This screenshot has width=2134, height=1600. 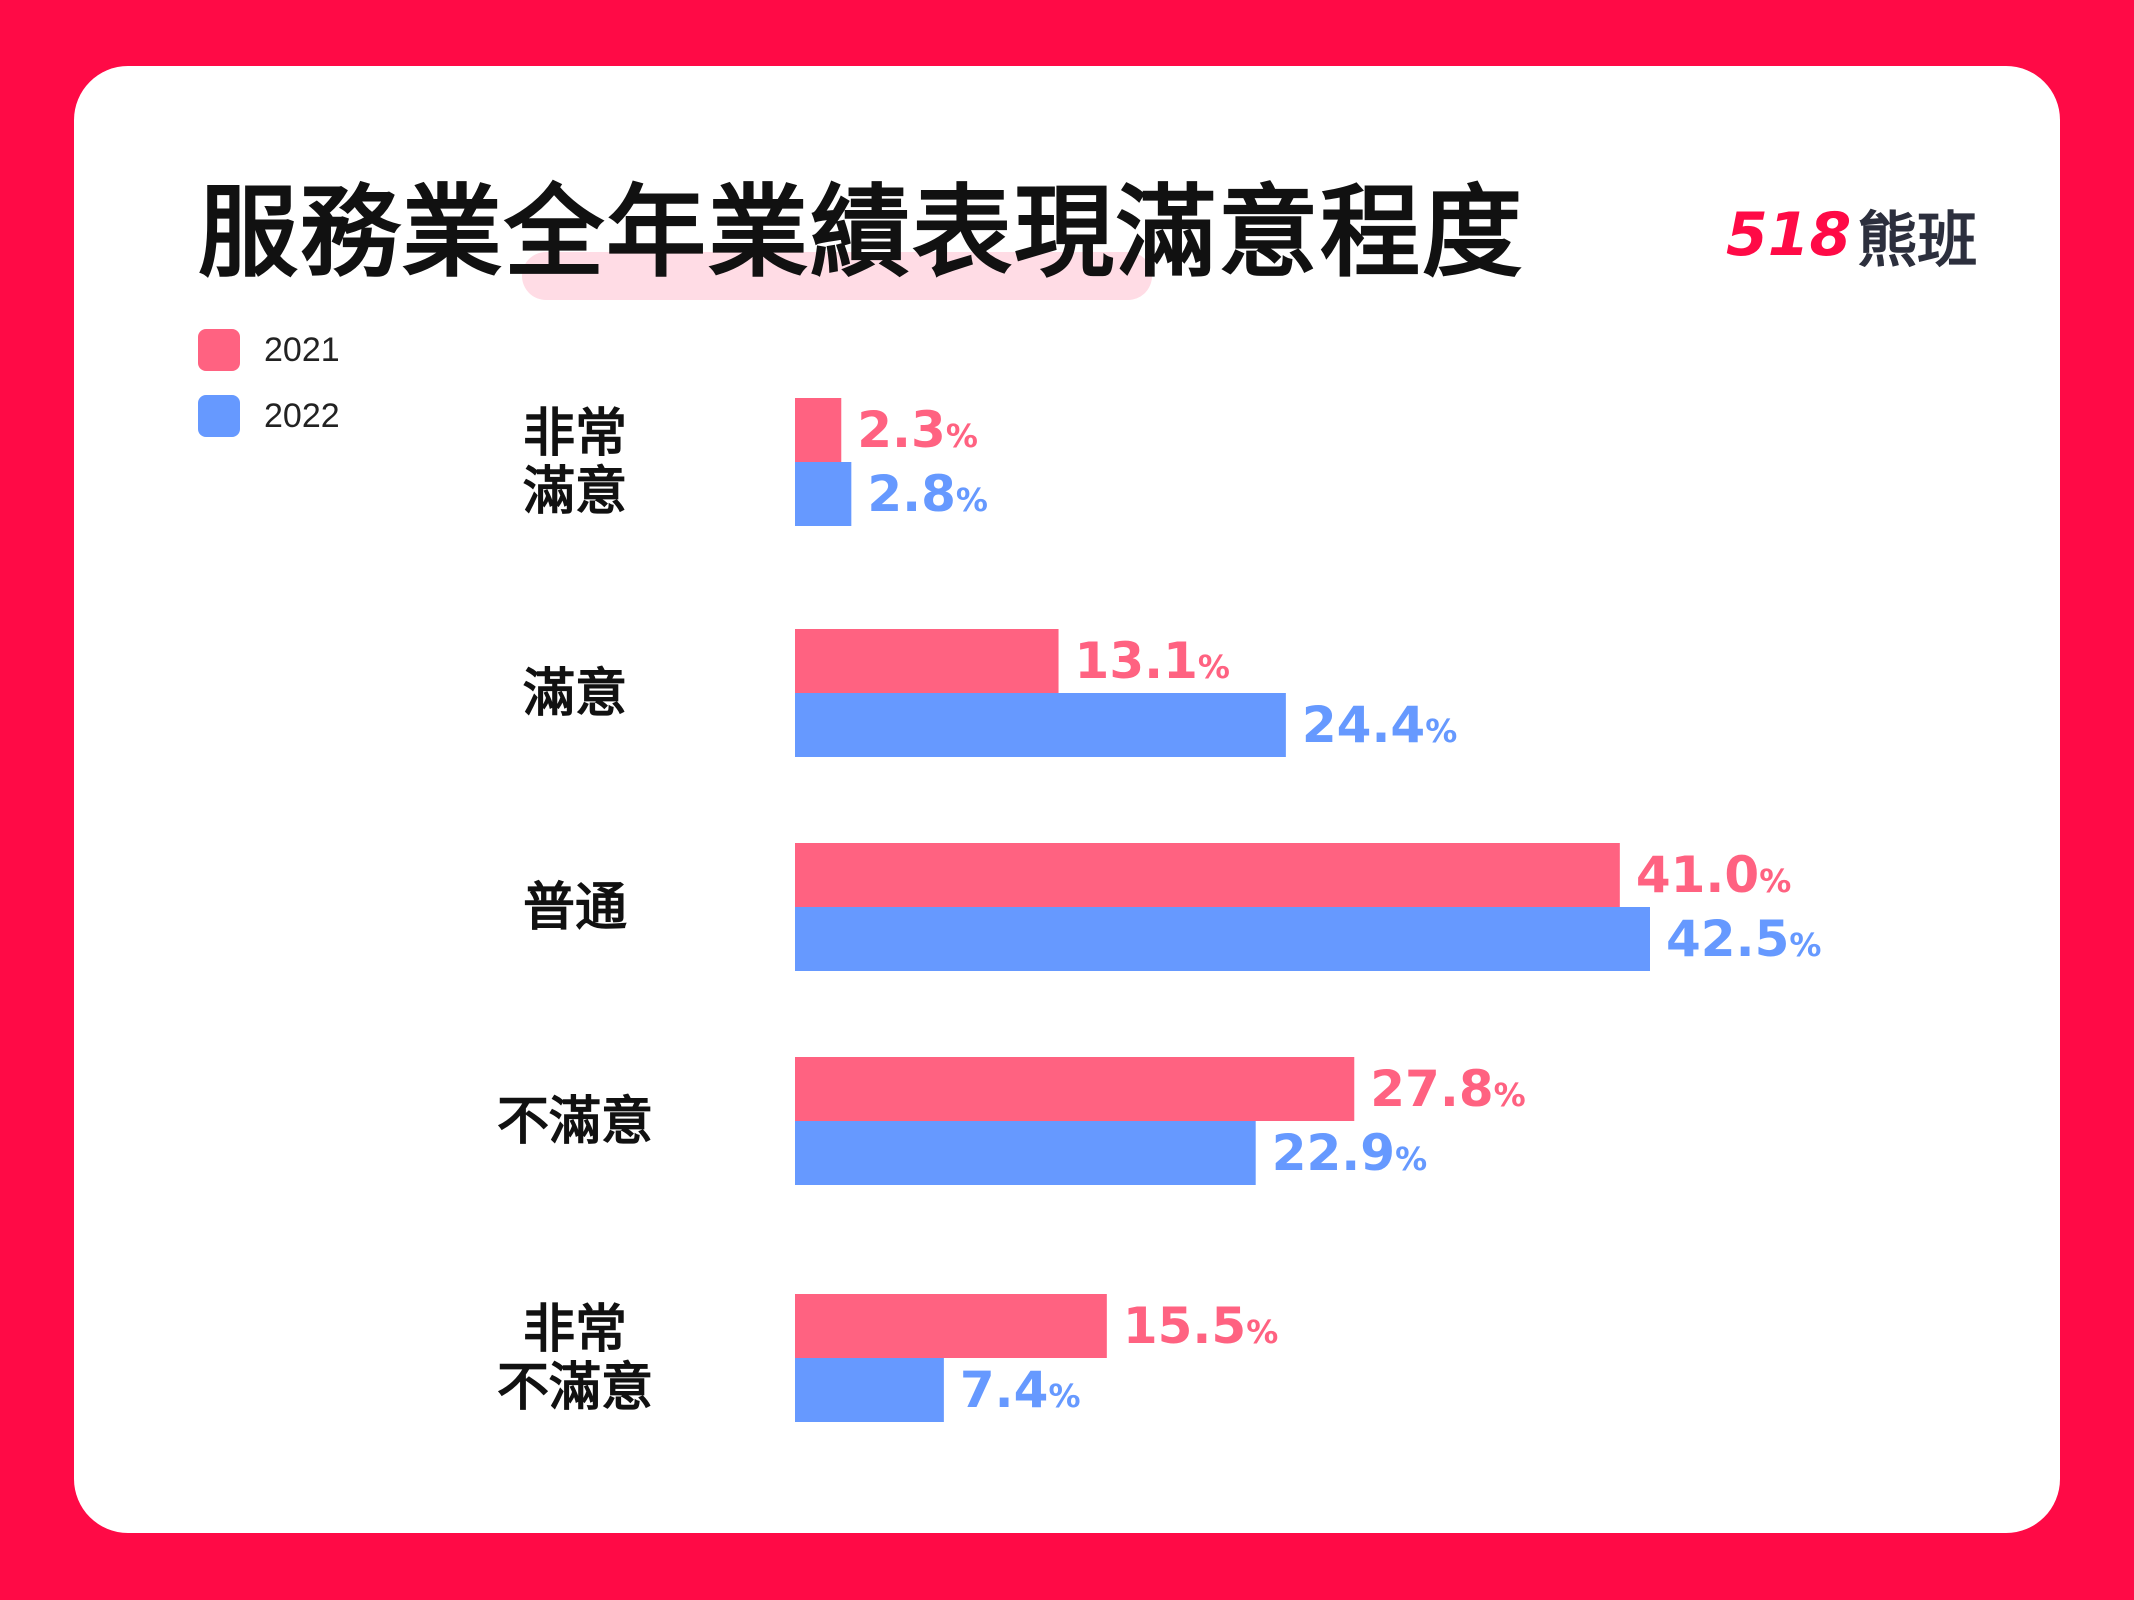 What do you see at coordinates (302, 415) in the screenshot?
I see `legend-label-2022: 2022` at bounding box center [302, 415].